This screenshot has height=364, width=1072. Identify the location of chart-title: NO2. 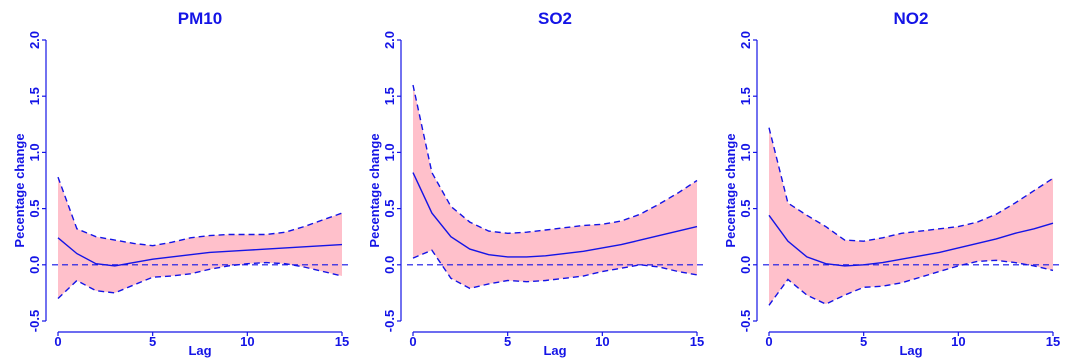
(911, 18).